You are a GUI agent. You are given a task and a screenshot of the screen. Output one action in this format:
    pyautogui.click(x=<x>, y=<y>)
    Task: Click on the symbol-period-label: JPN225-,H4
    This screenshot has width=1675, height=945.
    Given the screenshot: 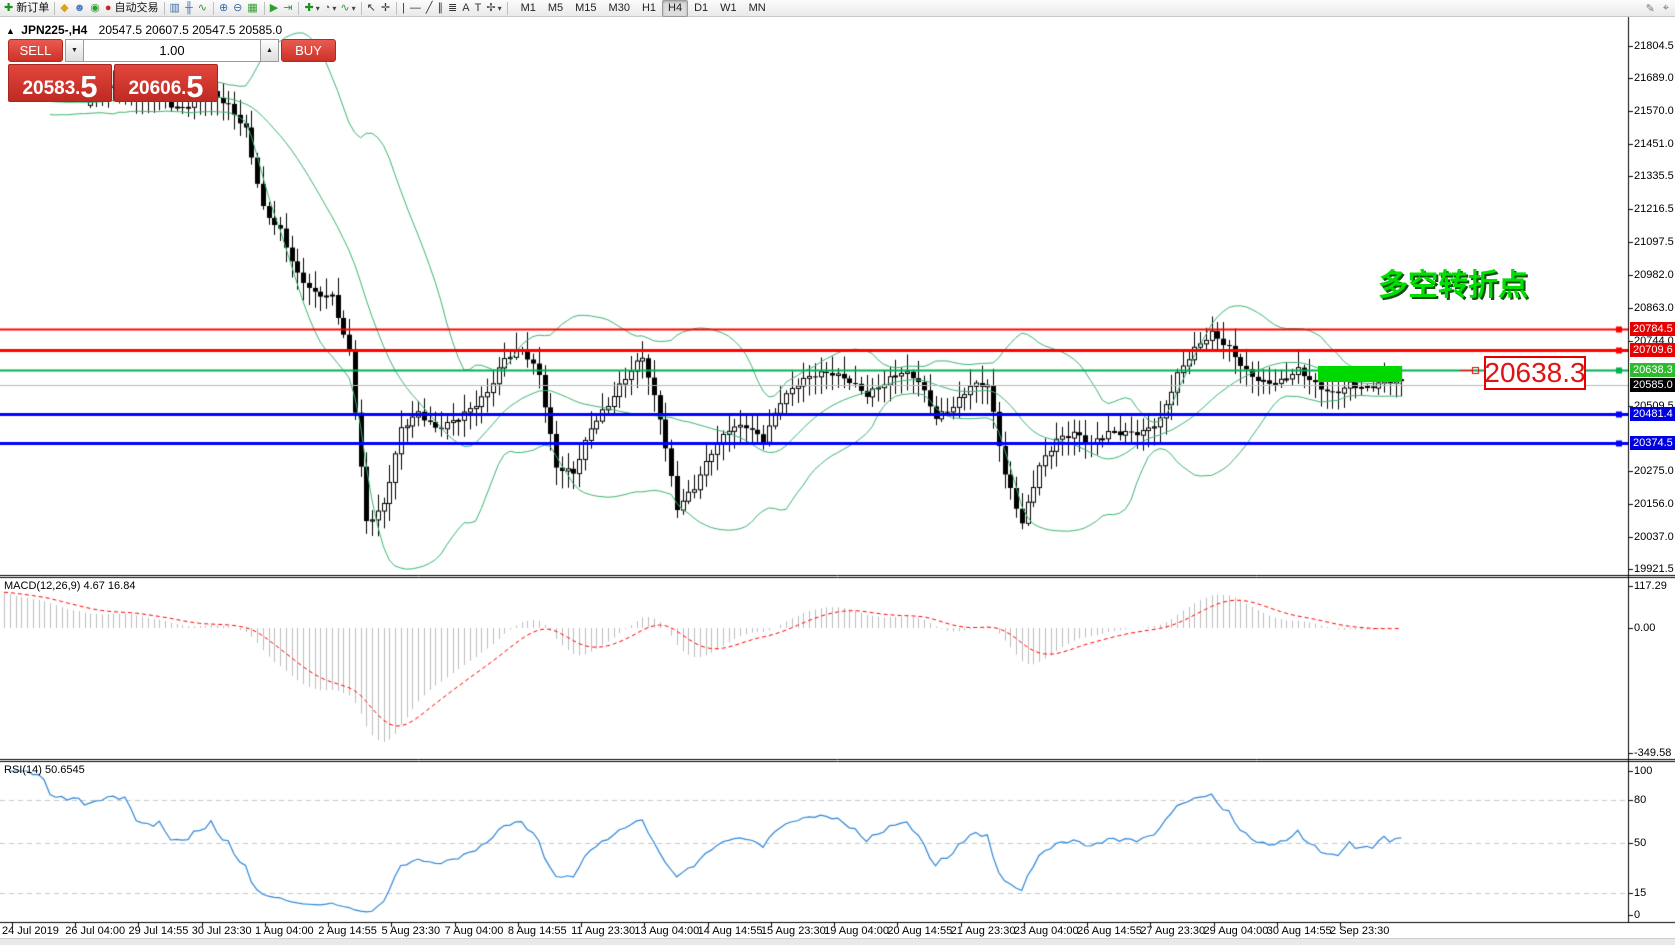 What is the action you would take?
    pyautogui.click(x=54, y=30)
    